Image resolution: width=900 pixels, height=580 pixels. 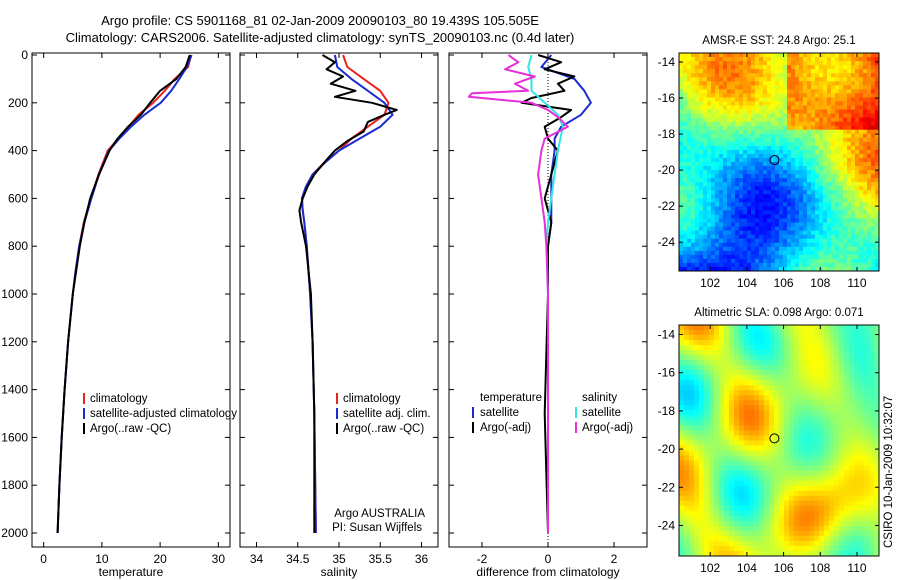 I want to click on y-tick-label: -22, so click(x=667, y=206).